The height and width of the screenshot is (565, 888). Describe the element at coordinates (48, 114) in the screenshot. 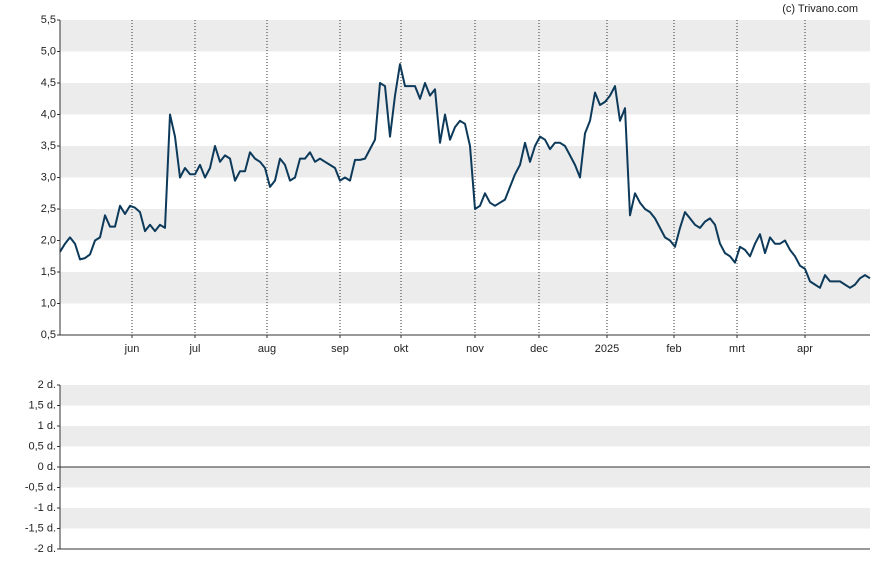

I see `y-tick-label: 4,0` at that location.